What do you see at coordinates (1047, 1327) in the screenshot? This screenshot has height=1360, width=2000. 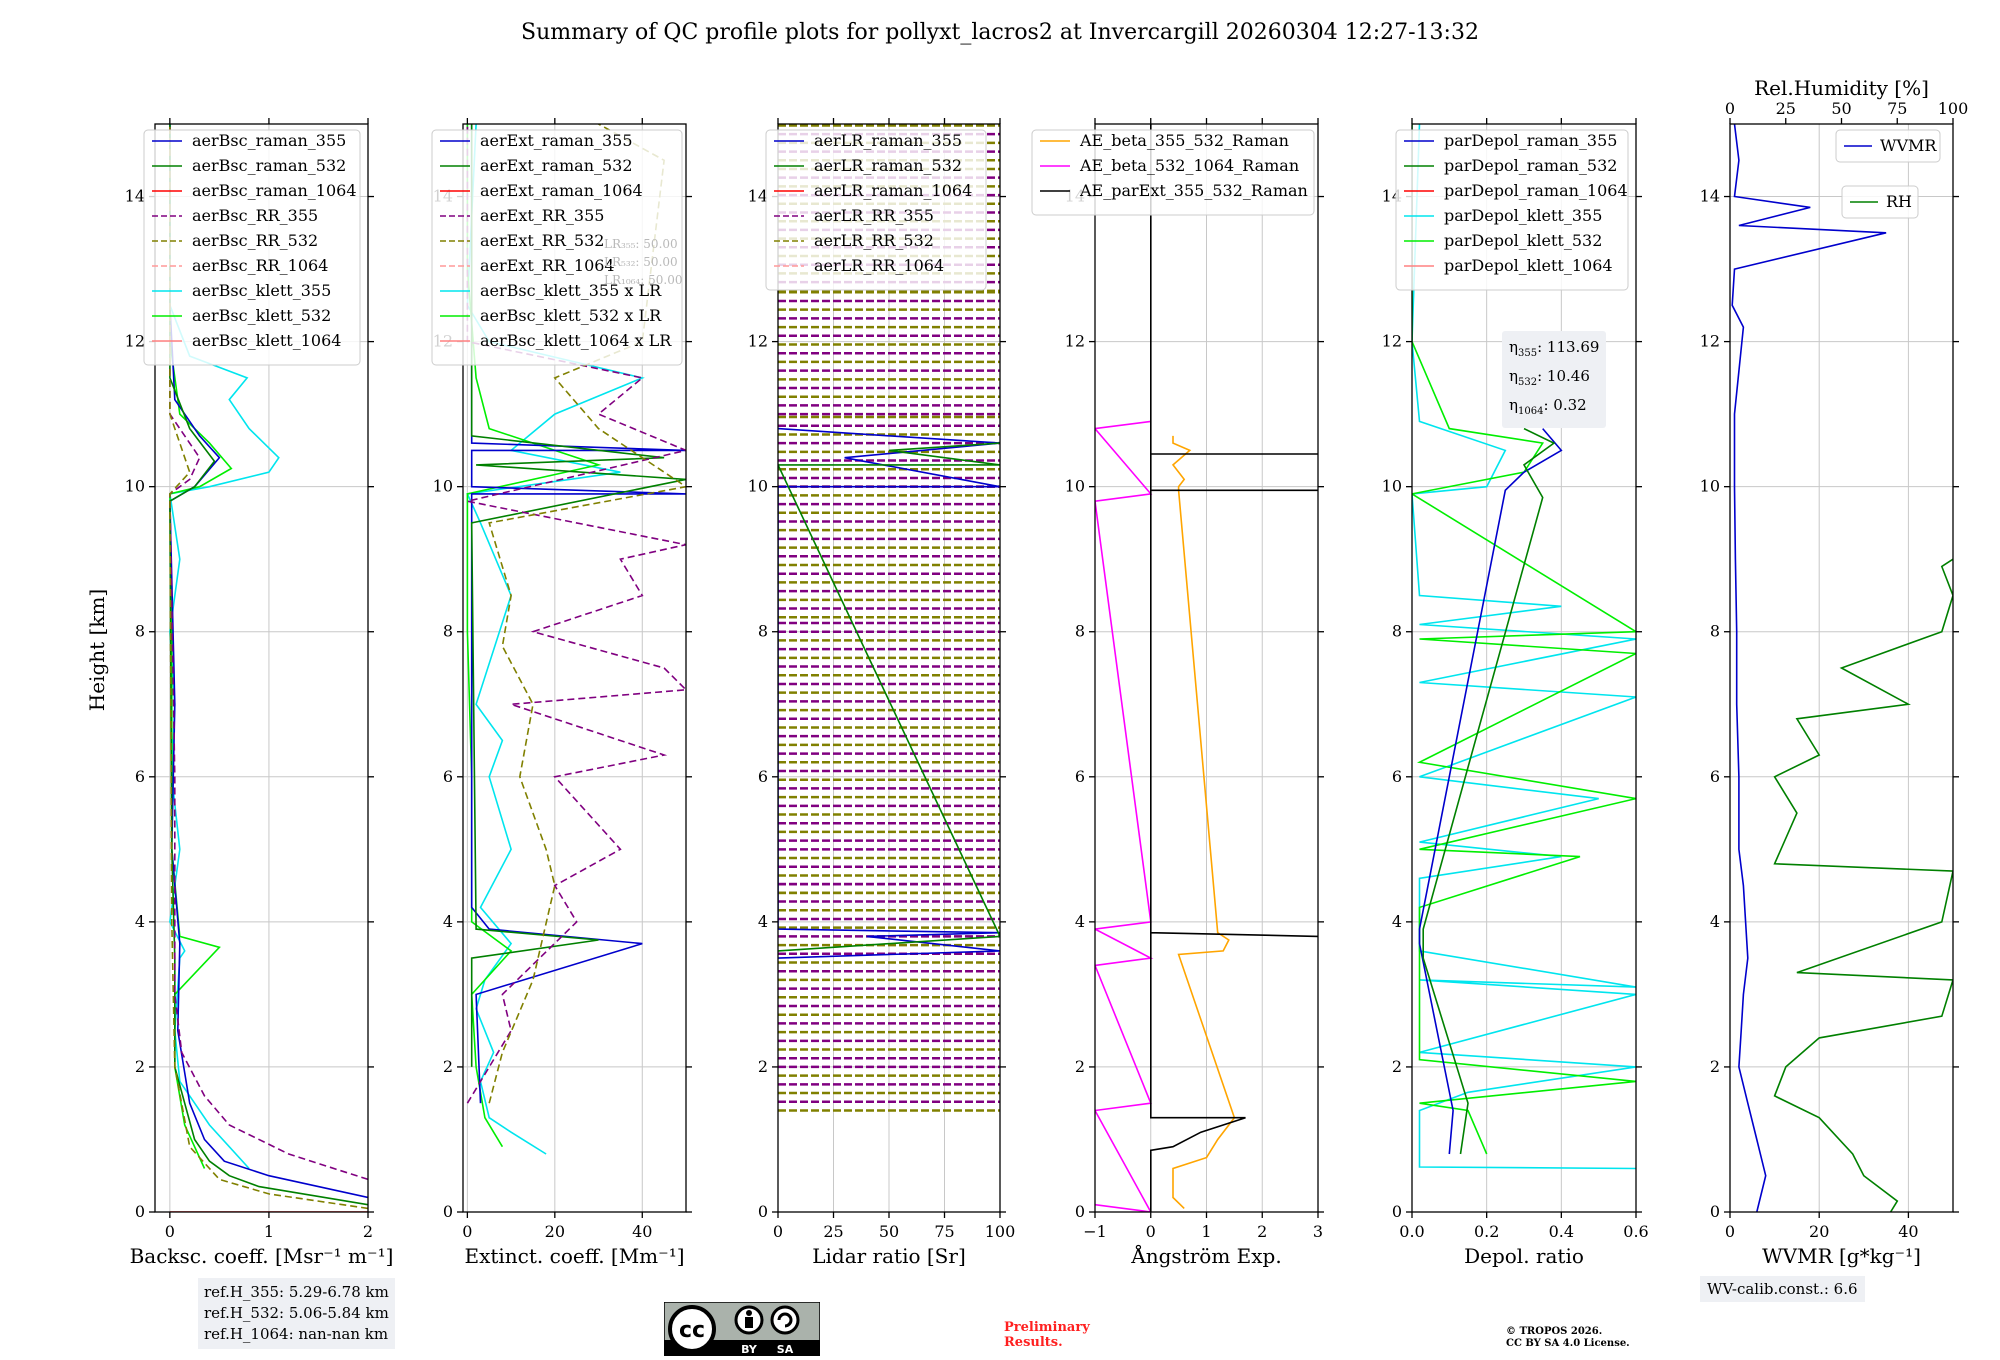 I see `preliminary-line-1: Preliminary` at bounding box center [1047, 1327].